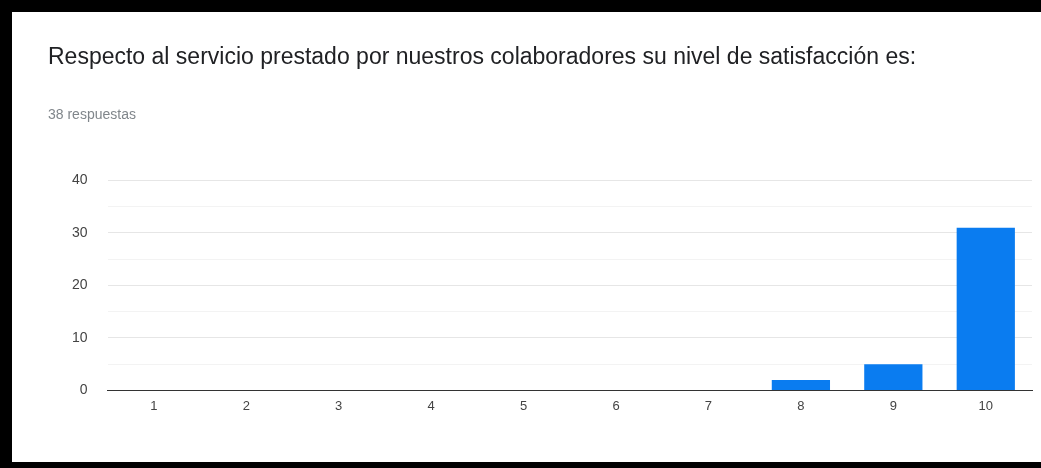 The image size is (1041, 468). Describe the element at coordinates (92, 114) in the screenshot. I see `chart-subtitle: 38 respuestas` at that location.